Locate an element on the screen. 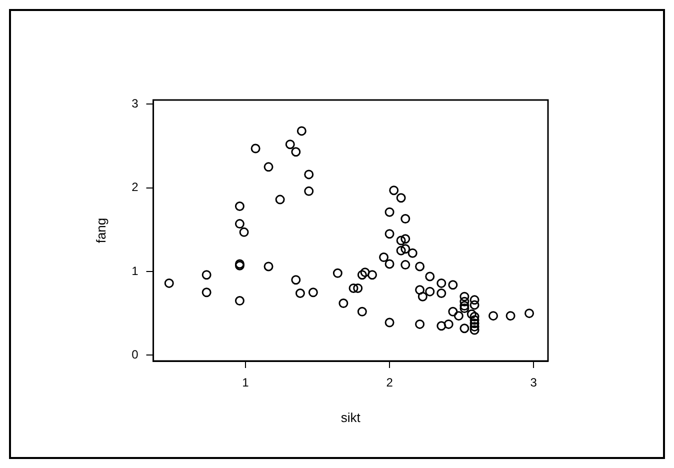  x-axis-title: sikt is located at coordinates (350, 417).